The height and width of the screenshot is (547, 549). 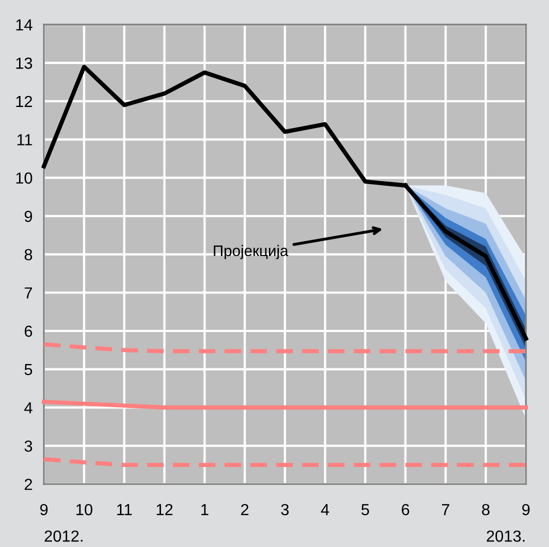 What do you see at coordinates (406, 510) in the screenshot?
I see `x-tick-label: 6` at bounding box center [406, 510].